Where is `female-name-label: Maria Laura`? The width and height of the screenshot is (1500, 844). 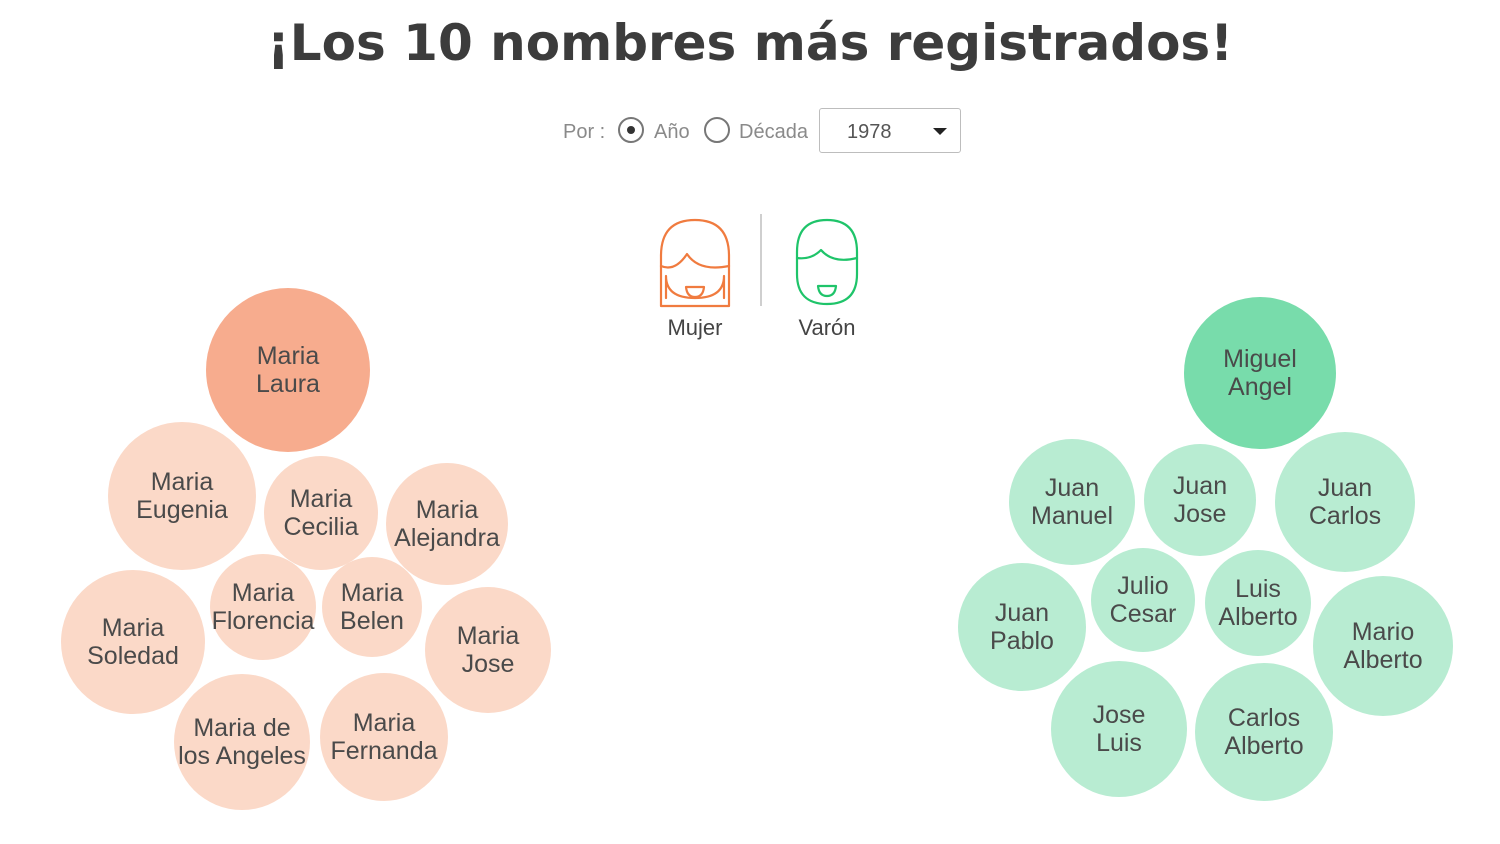
female-name-label: Maria Laura is located at coordinates (288, 370).